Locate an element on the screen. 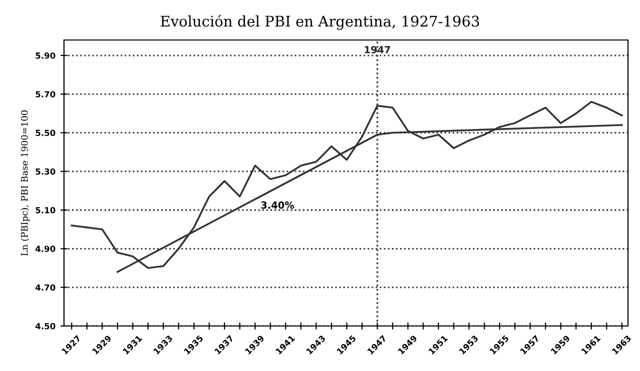 The width and height of the screenshot is (640, 371). y-tick-label: 4.90 is located at coordinates (45, 249).